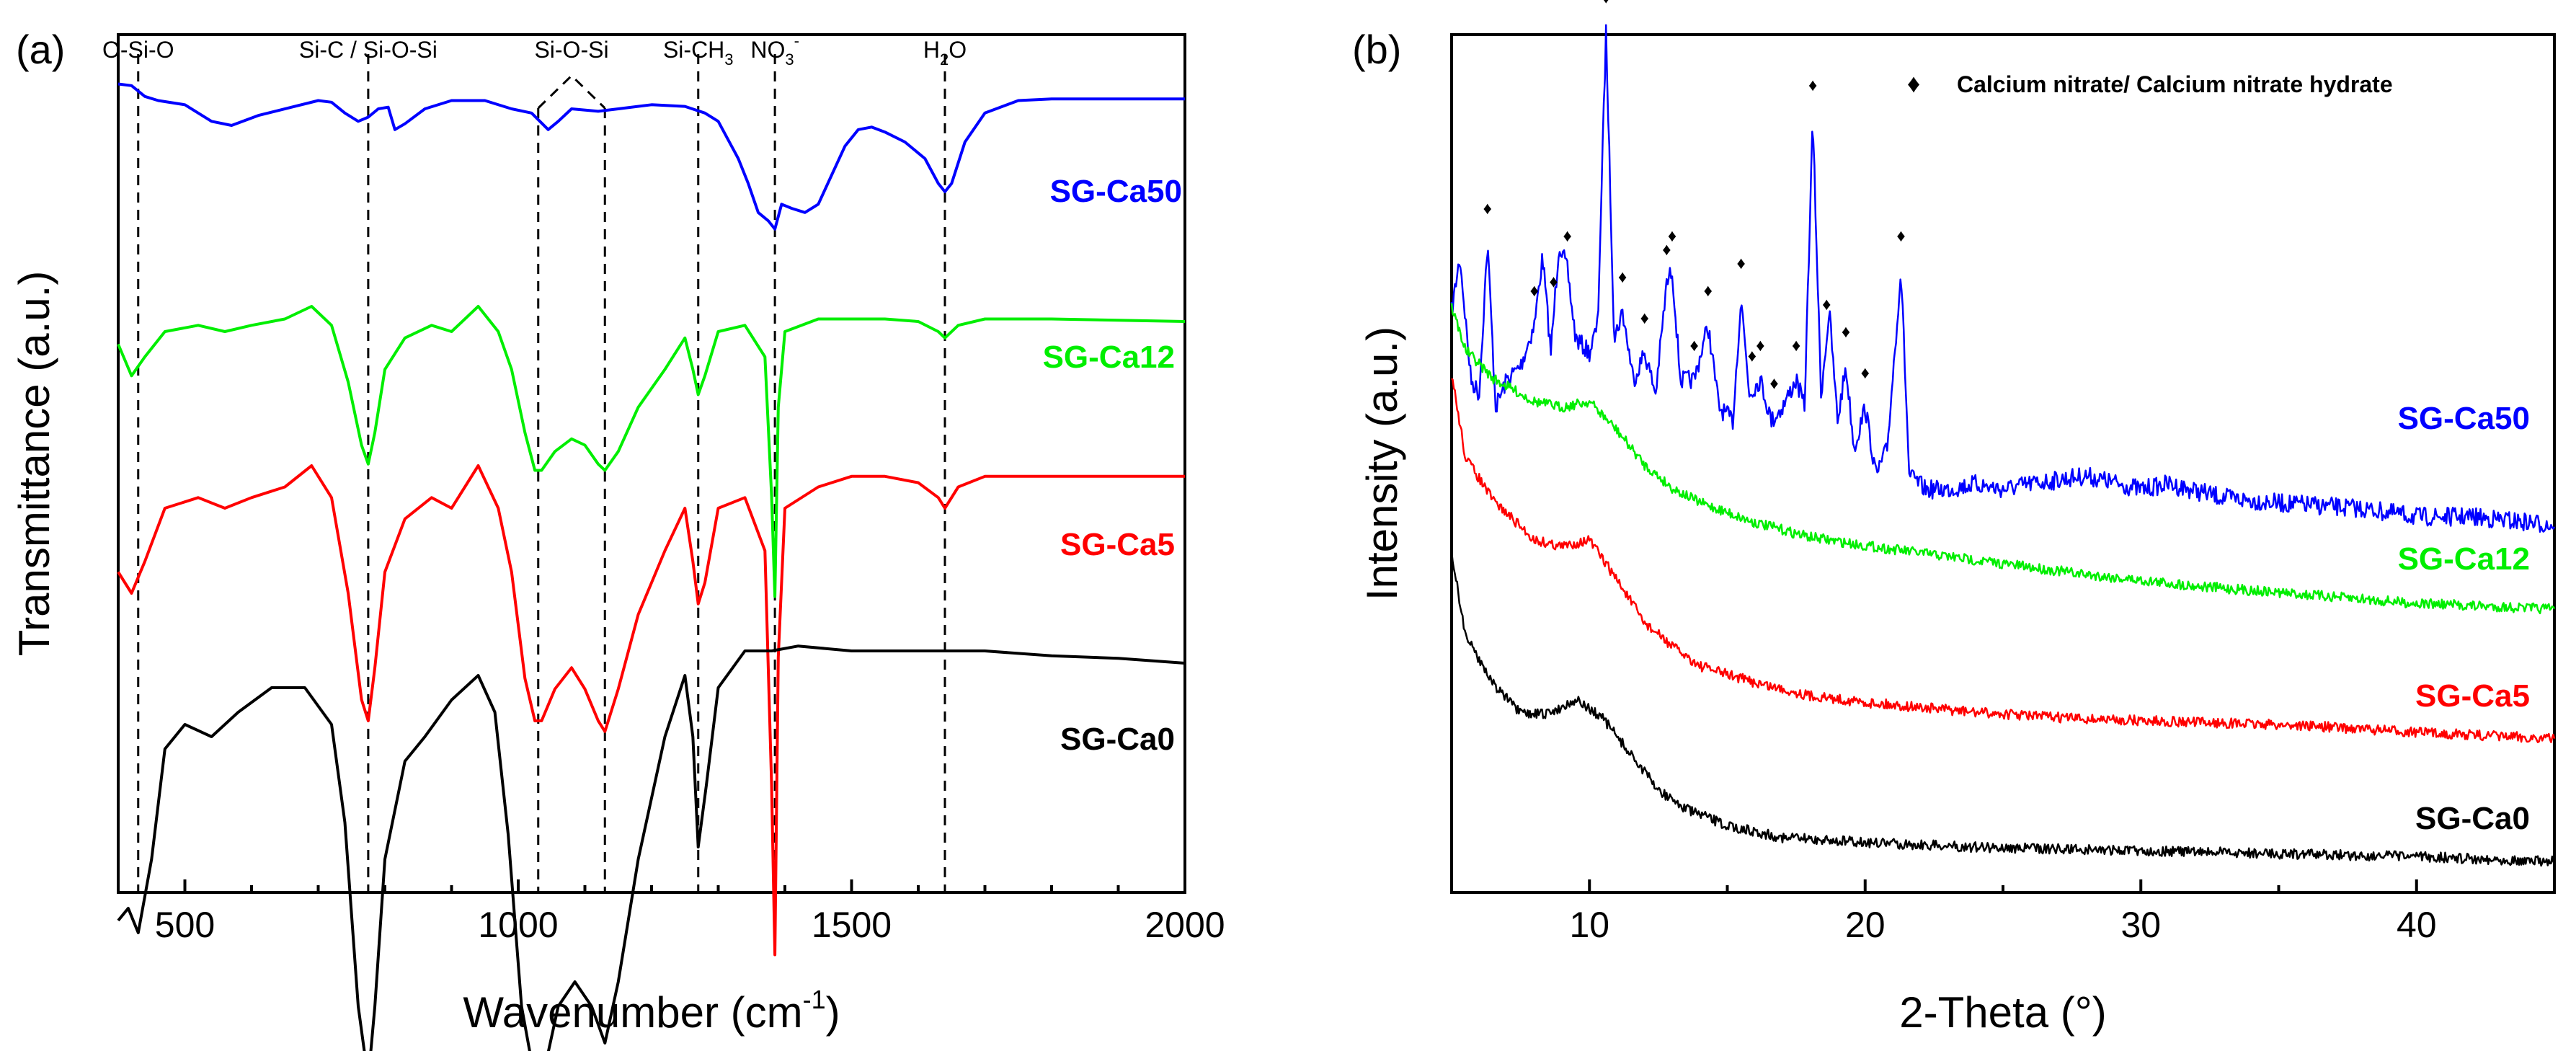 Image resolution: width=2576 pixels, height=1051 pixels. I want to click on panel-b-peak-markers: ♦♦♦♦♦♦♦♦♦♦♦♦♦♦♦♦♦♦♦♦♦, so click(1694, 196).